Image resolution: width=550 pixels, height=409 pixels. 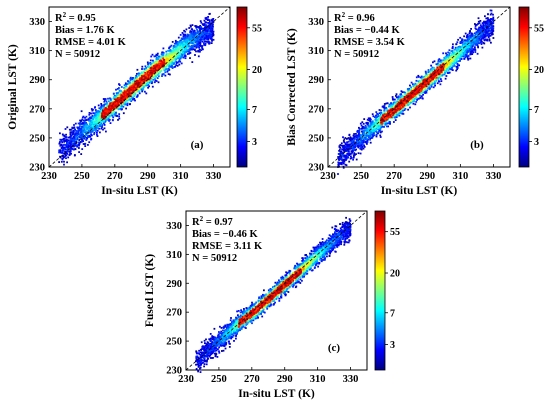 I want to click on x-tick-label: 310, so click(x=181, y=176).